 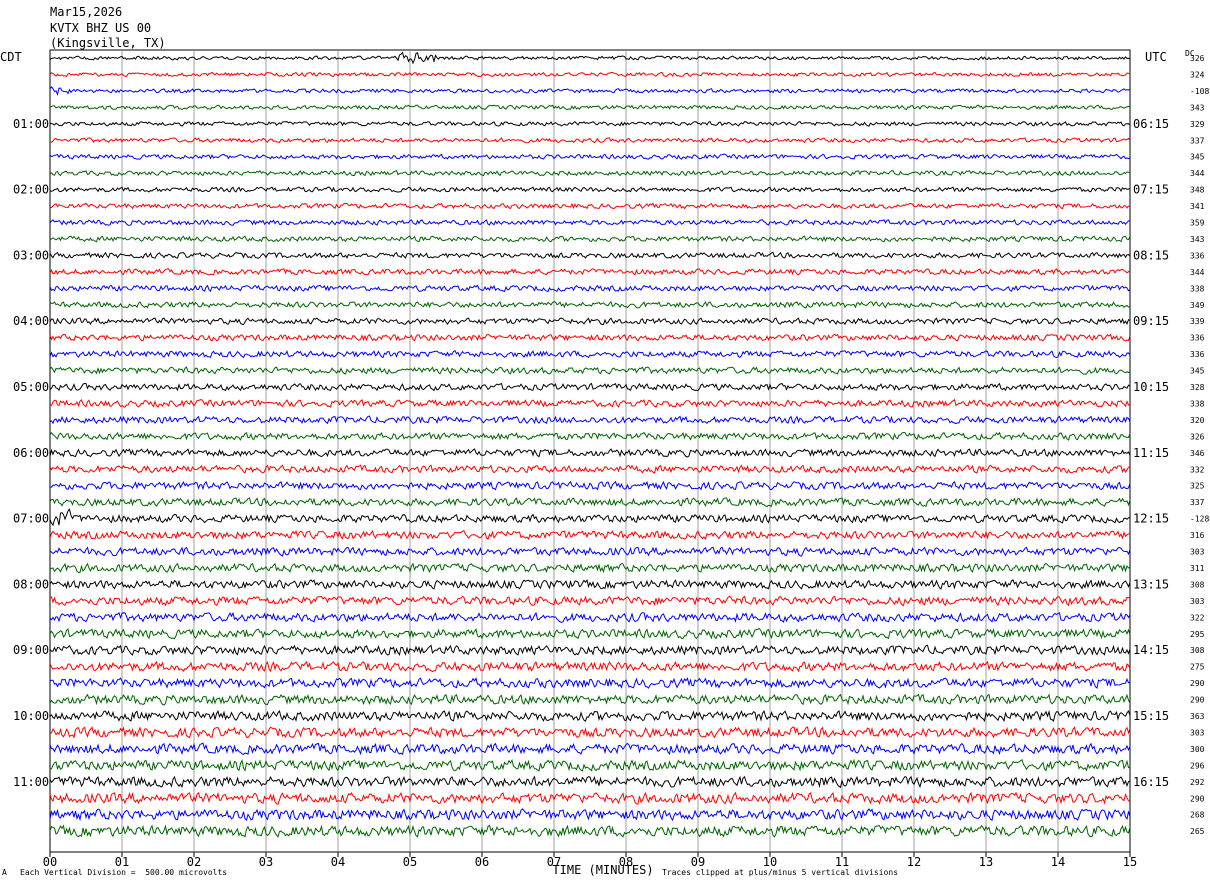 I want to click on x-tick-label: 12, so click(x=914, y=862).